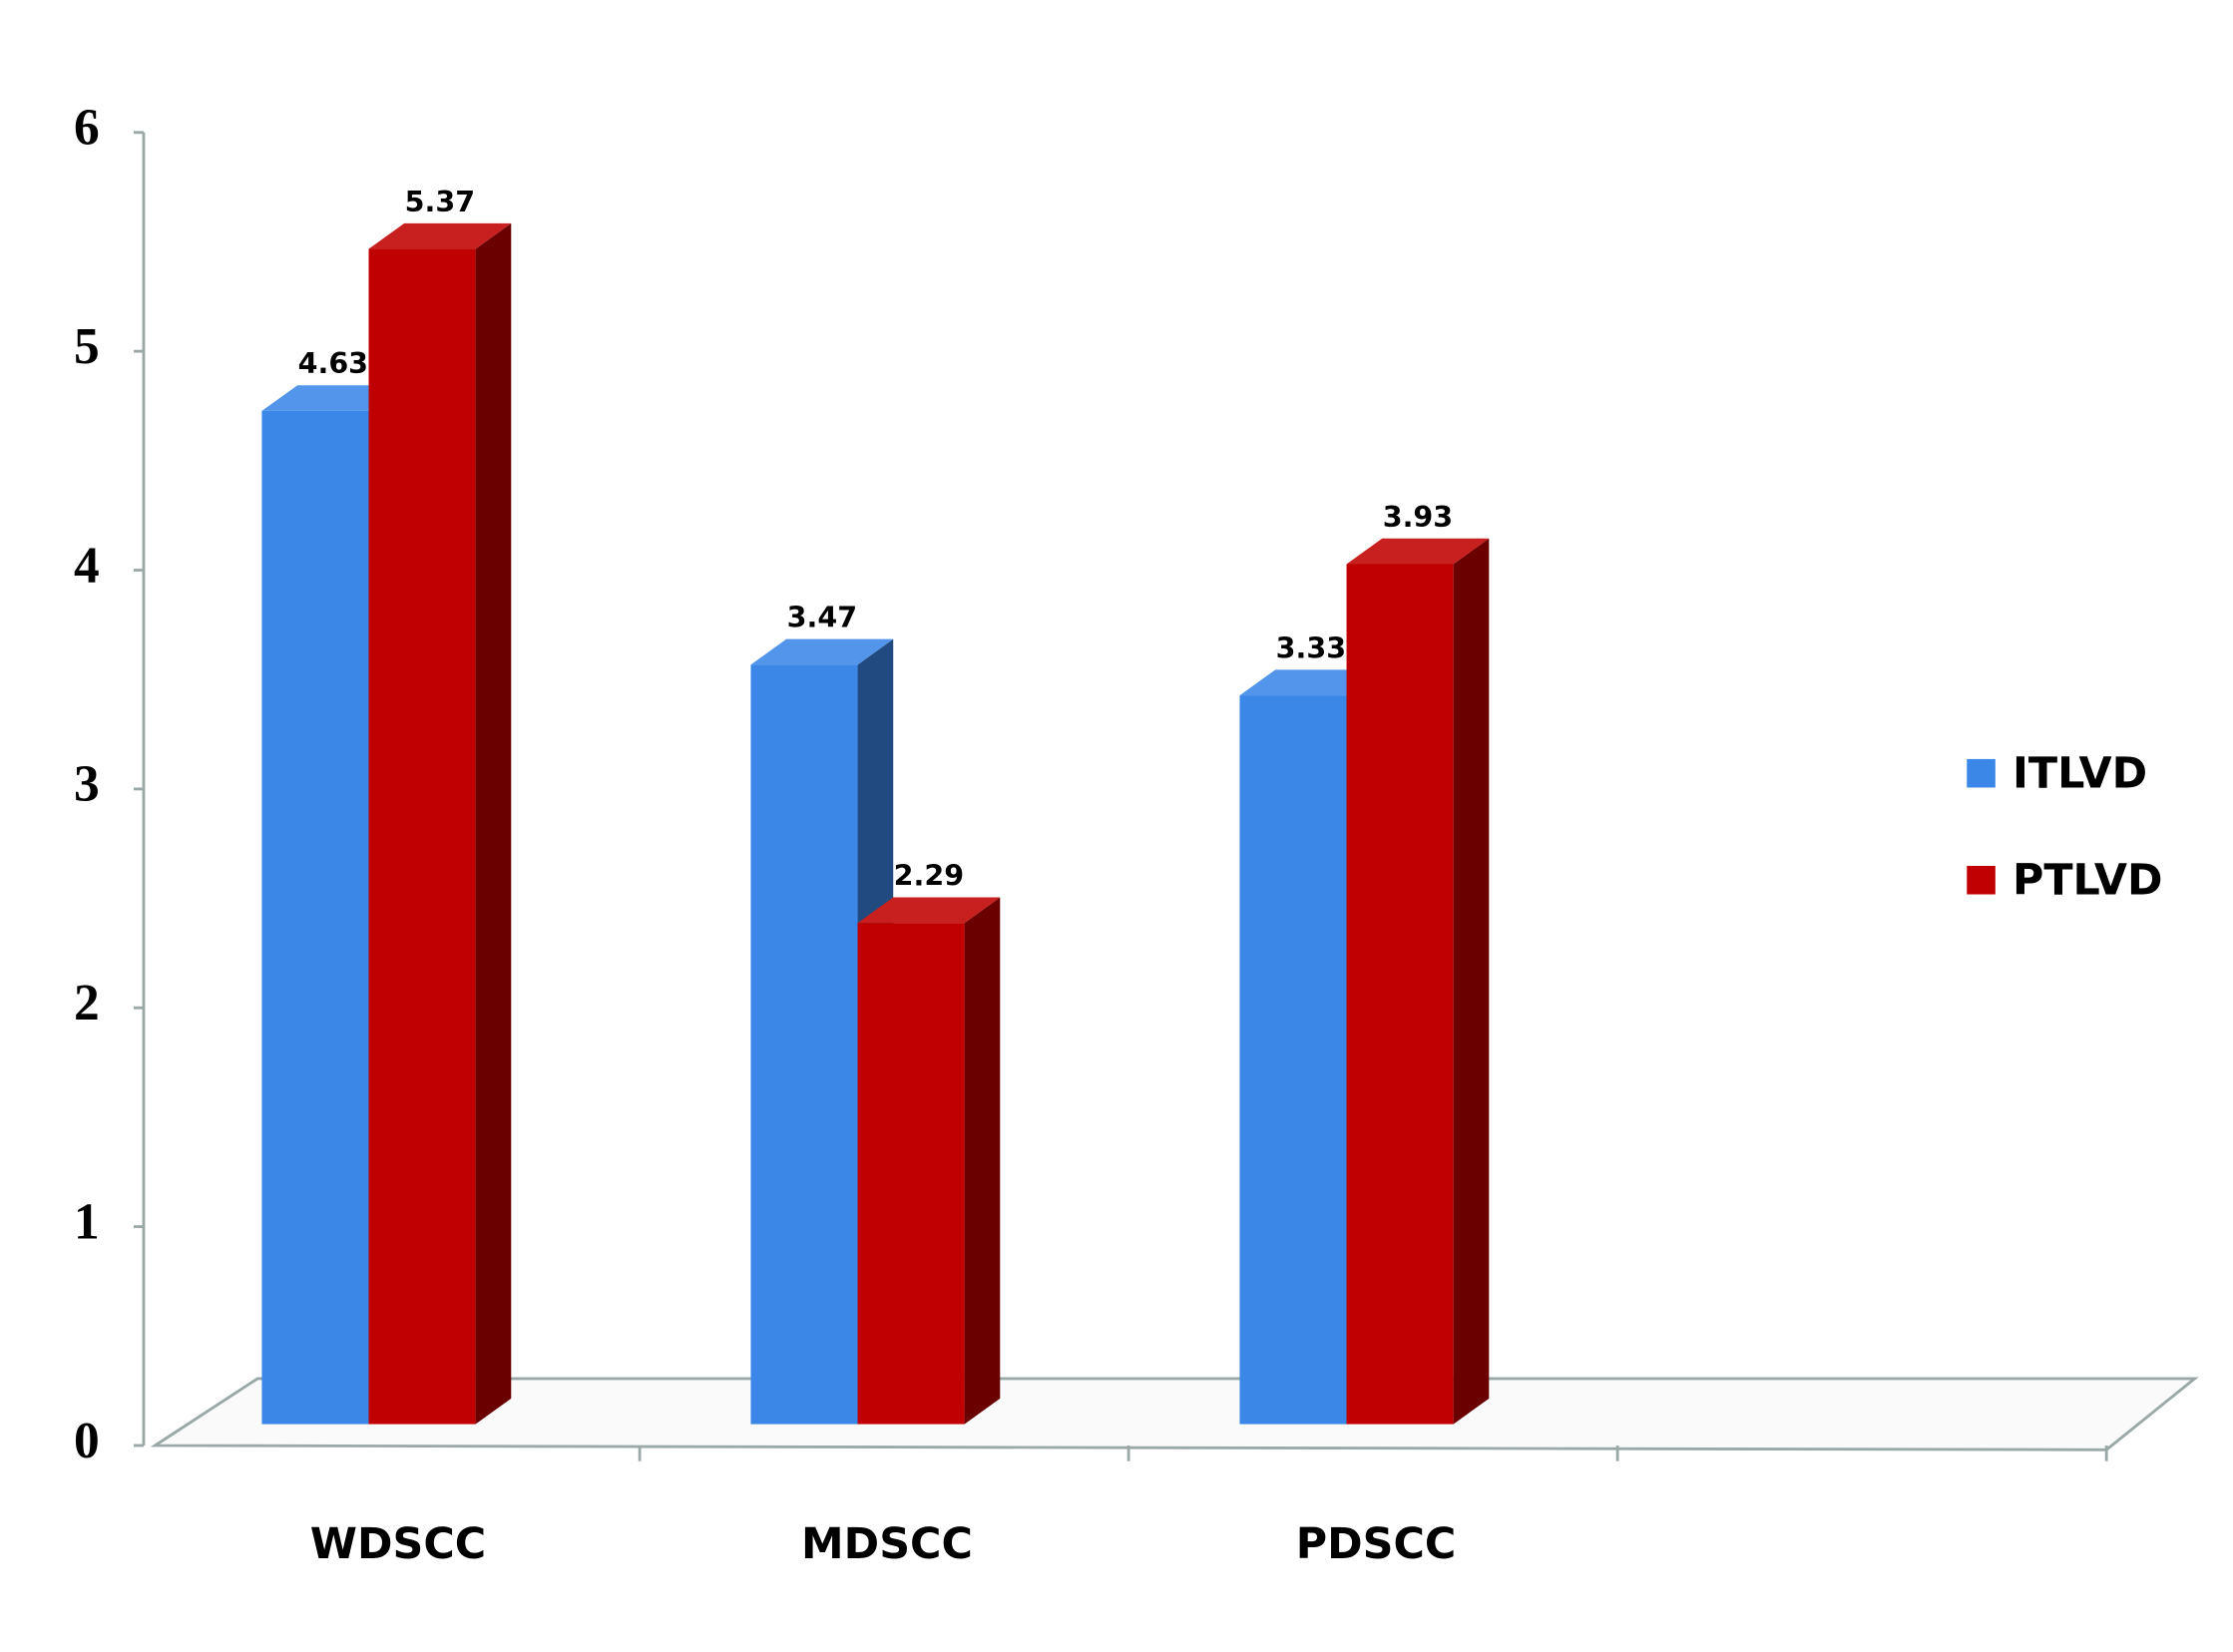 The width and height of the screenshot is (2233, 1652). I want to click on legend-label: ITLVD, so click(2079, 774).